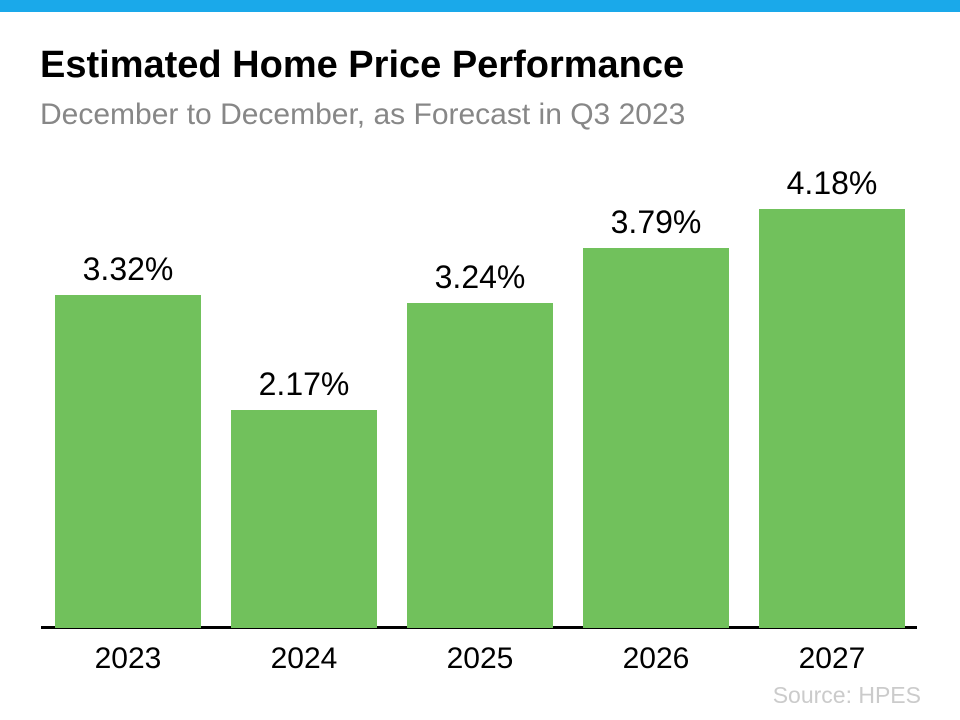 This screenshot has width=960, height=720. Describe the element at coordinates (128, 269) in the screenshot. I see `bar-value-label-2023: 3.32%` at that location.